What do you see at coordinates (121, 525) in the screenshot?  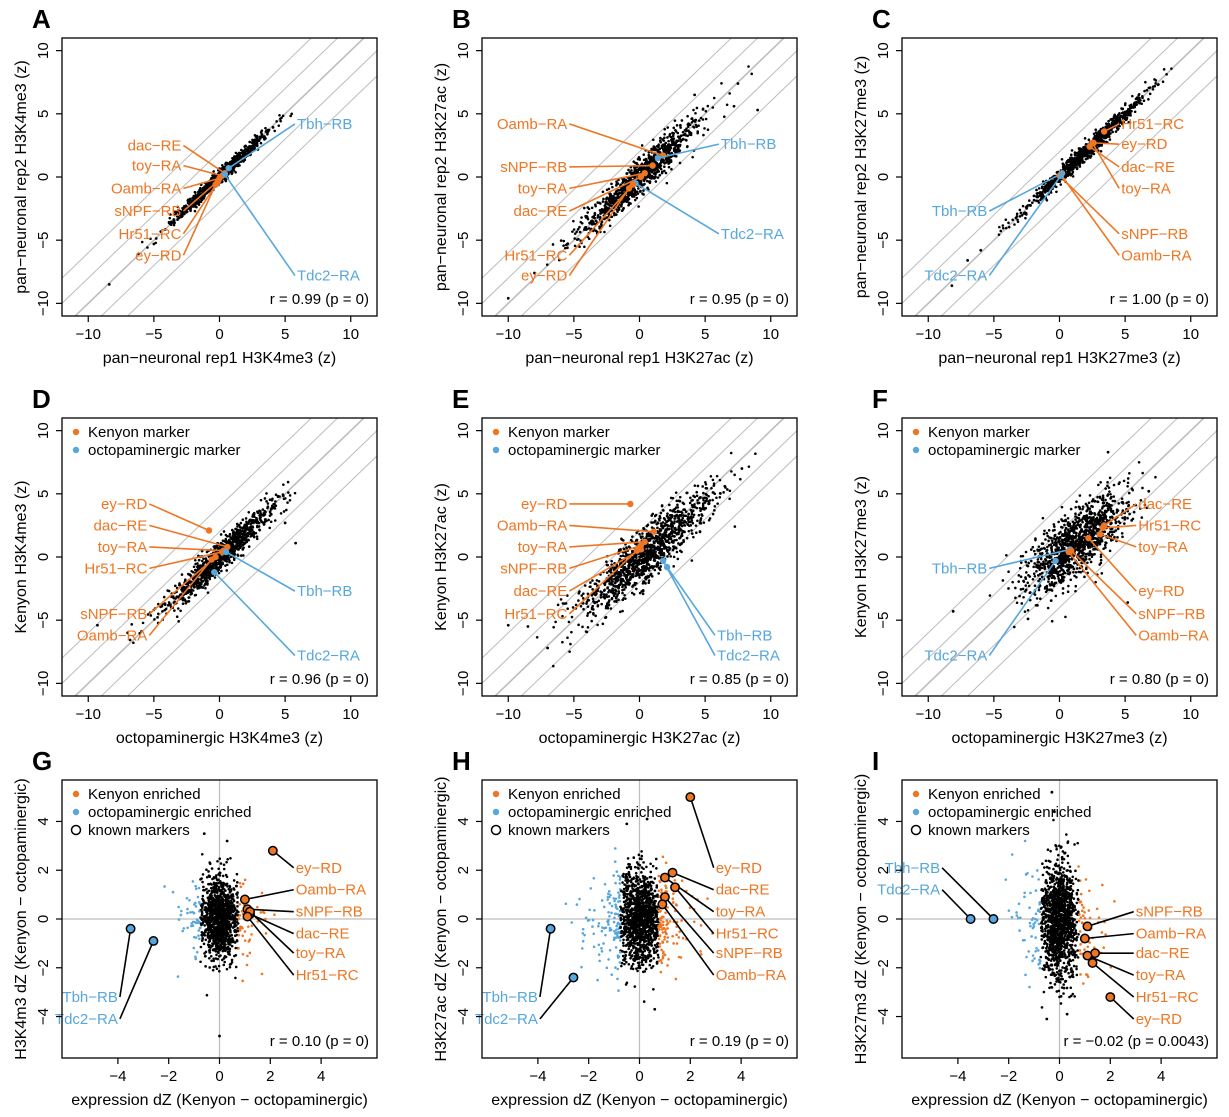 I see `annotation-label: dac−RE` at bounding box center [121, 525].